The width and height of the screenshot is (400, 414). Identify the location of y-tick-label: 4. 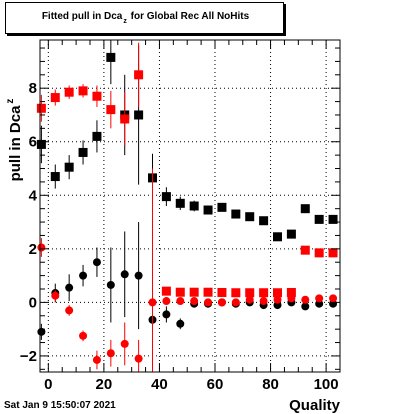
(33, 195).